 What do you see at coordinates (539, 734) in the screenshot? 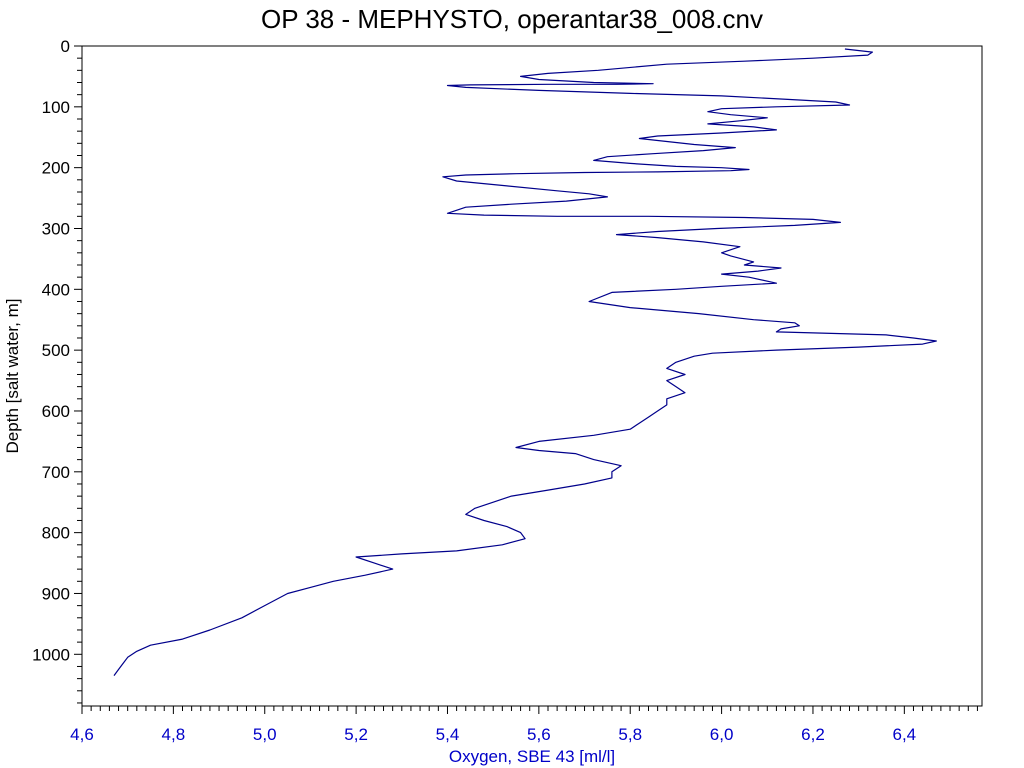
I see `x-tick-label: 5,6` at bounding box center [539, 734].